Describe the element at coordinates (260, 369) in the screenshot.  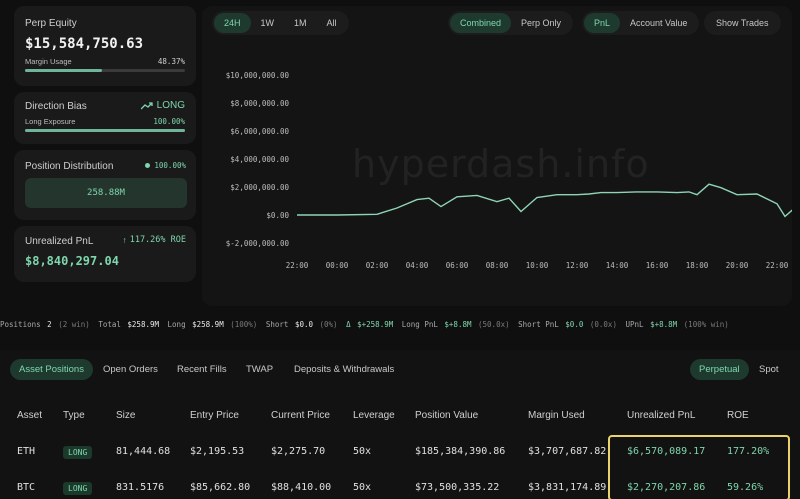
I see `tab-twap: TWAP` at that location.